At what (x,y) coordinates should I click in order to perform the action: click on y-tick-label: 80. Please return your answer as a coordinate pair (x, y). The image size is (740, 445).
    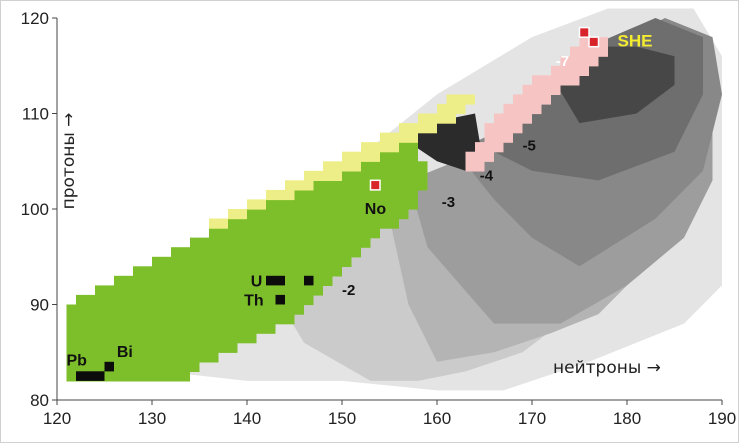
    Looking at the image, I should click on (39, 400).